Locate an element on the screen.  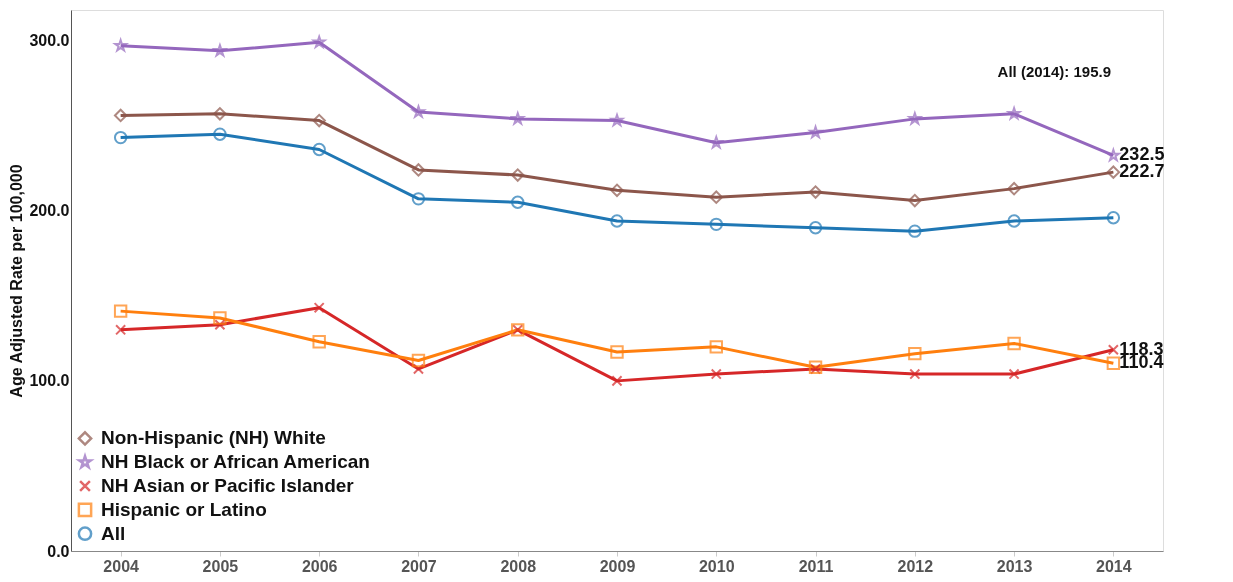
y-tick-label: 200.0 is located at coordinates (49, 211).